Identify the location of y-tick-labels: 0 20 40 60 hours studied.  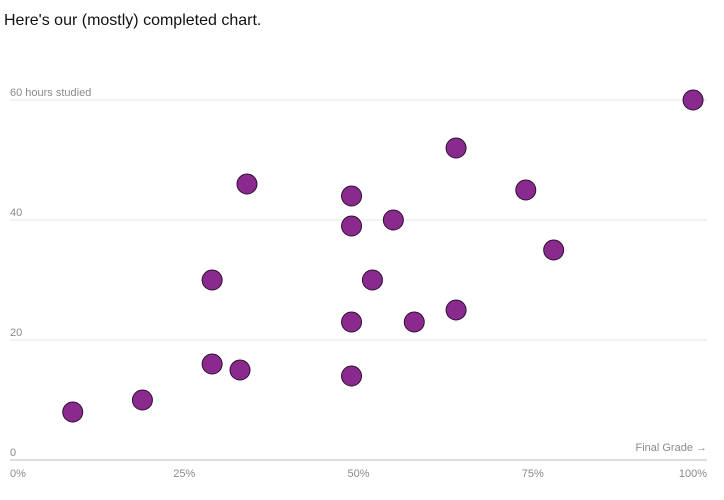
(50, 273).